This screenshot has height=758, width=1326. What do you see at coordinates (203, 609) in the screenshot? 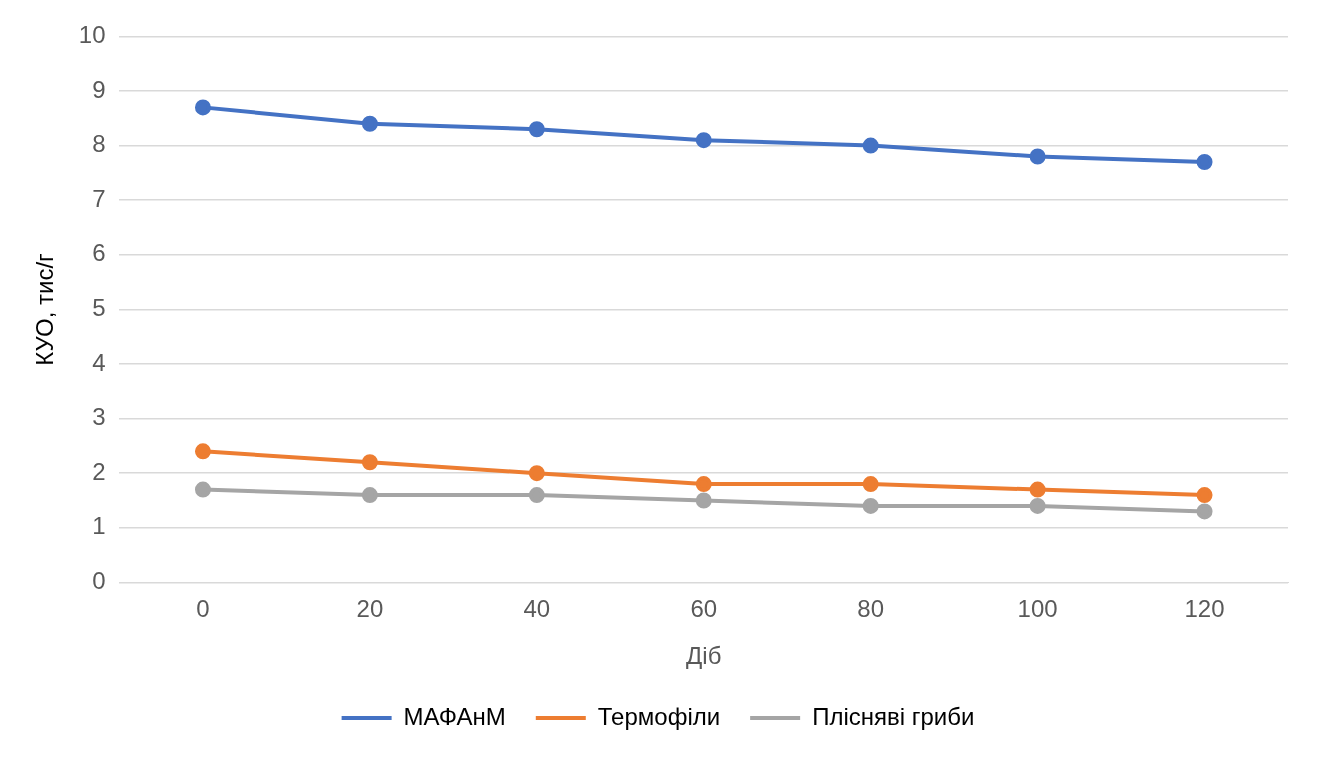
I see `x-tick-label: 0` at bounding box center [203, 609].